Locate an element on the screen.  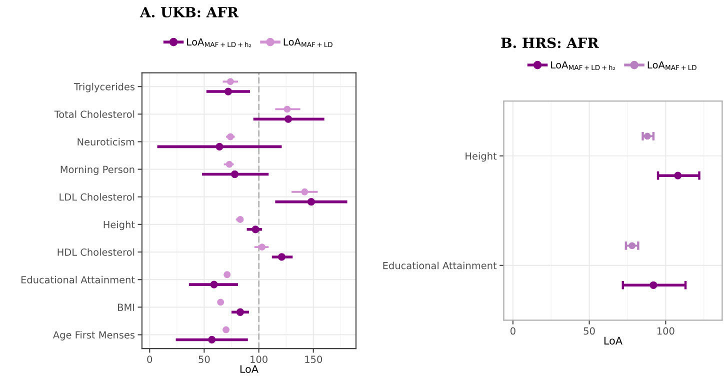
chart-title: B. HRS: AFR is located at coordinates (550, 43).